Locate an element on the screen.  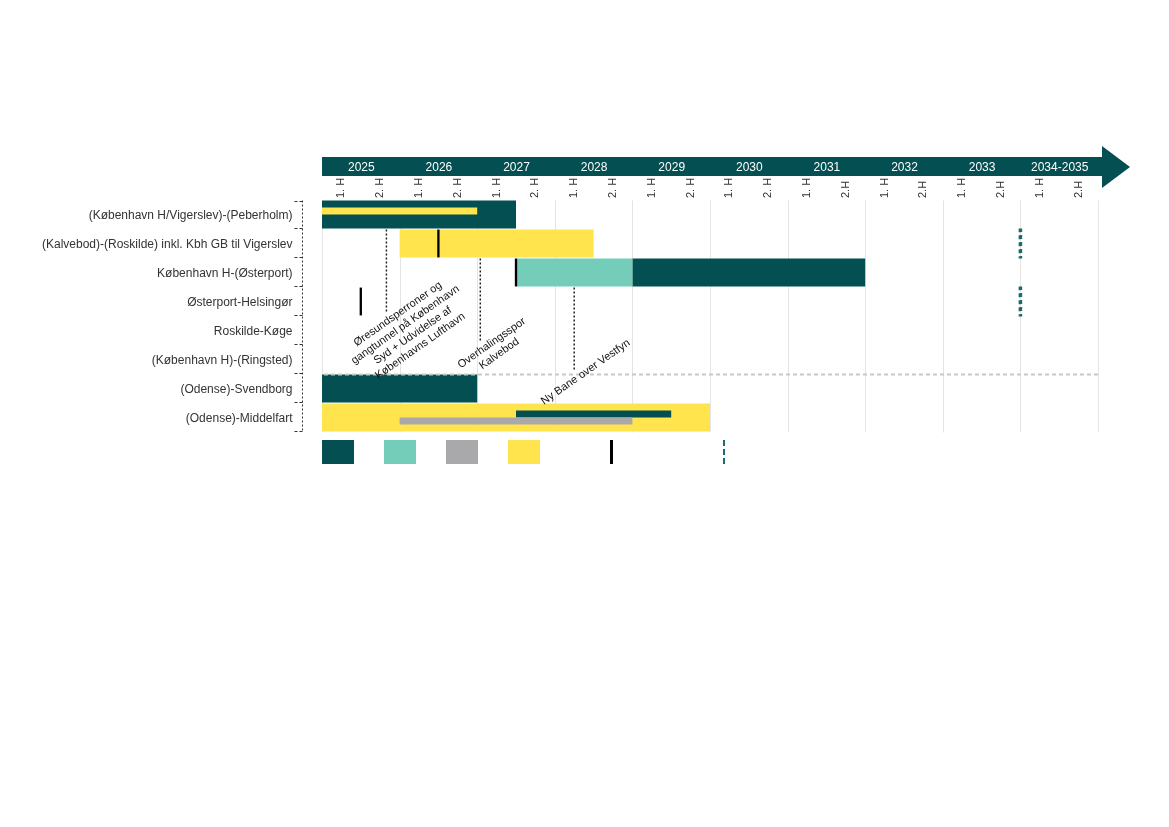
y-tick-label: (Odense)-Middelfart is located at coordinates (239, 418).